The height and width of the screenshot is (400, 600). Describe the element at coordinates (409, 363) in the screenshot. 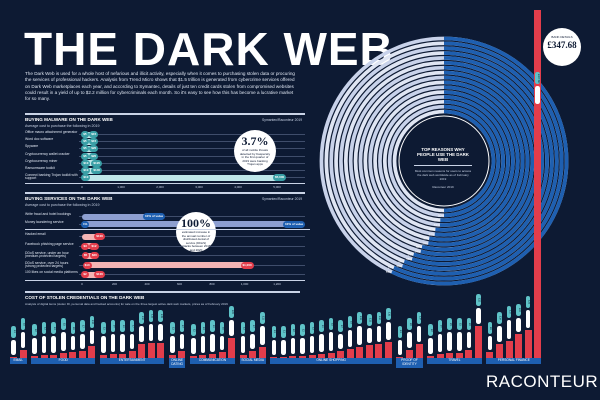

I see `category-band: PROOF OF IDENTITY` at that location.